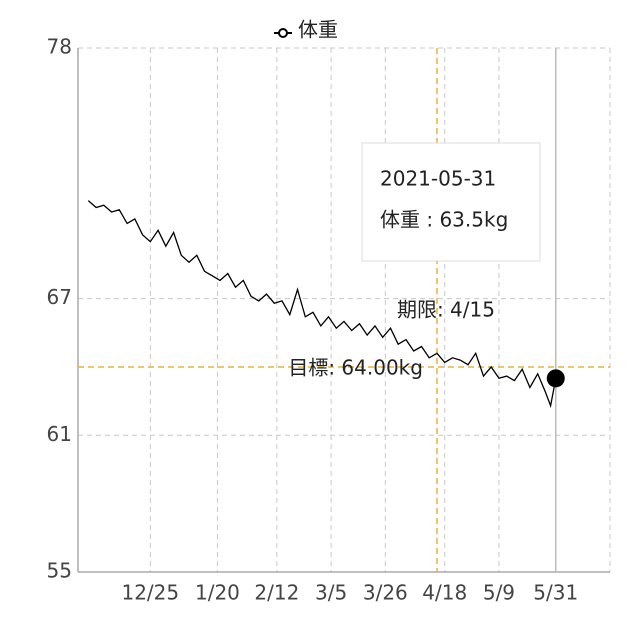 Image resolution: width=640 pixels, height=623 pixels. I want to click on target-label: 目標: 64.00kg, so click(355, 367).